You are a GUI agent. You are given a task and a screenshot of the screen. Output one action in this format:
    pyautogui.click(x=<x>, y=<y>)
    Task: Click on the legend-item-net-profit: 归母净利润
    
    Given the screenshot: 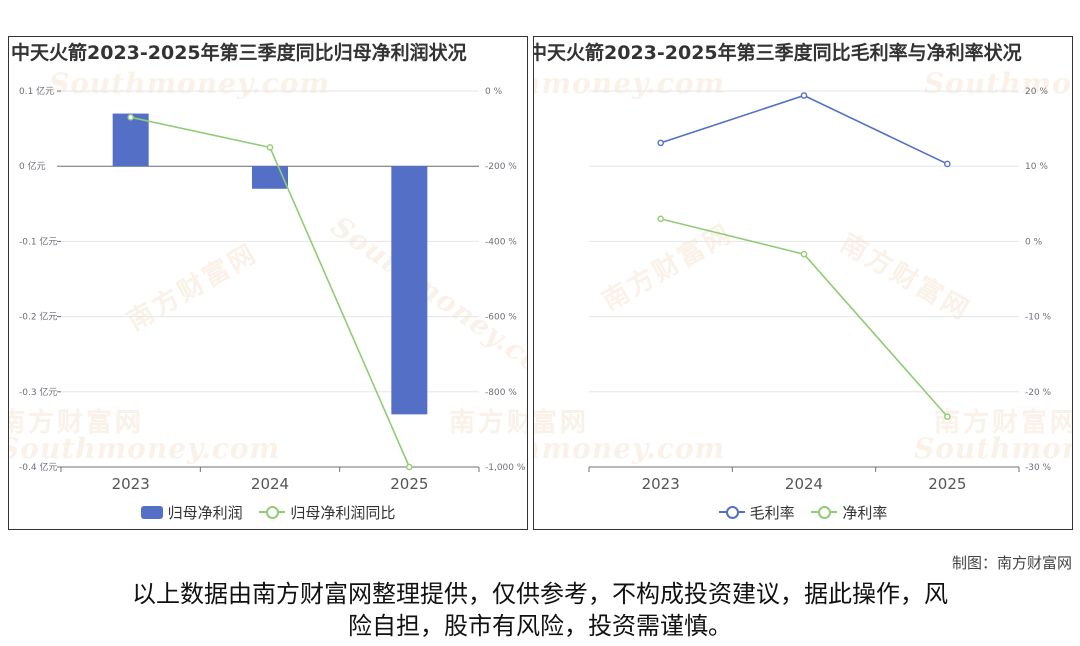 What is the action you would take?
    pyautogui.click(x=191, y=512)
    